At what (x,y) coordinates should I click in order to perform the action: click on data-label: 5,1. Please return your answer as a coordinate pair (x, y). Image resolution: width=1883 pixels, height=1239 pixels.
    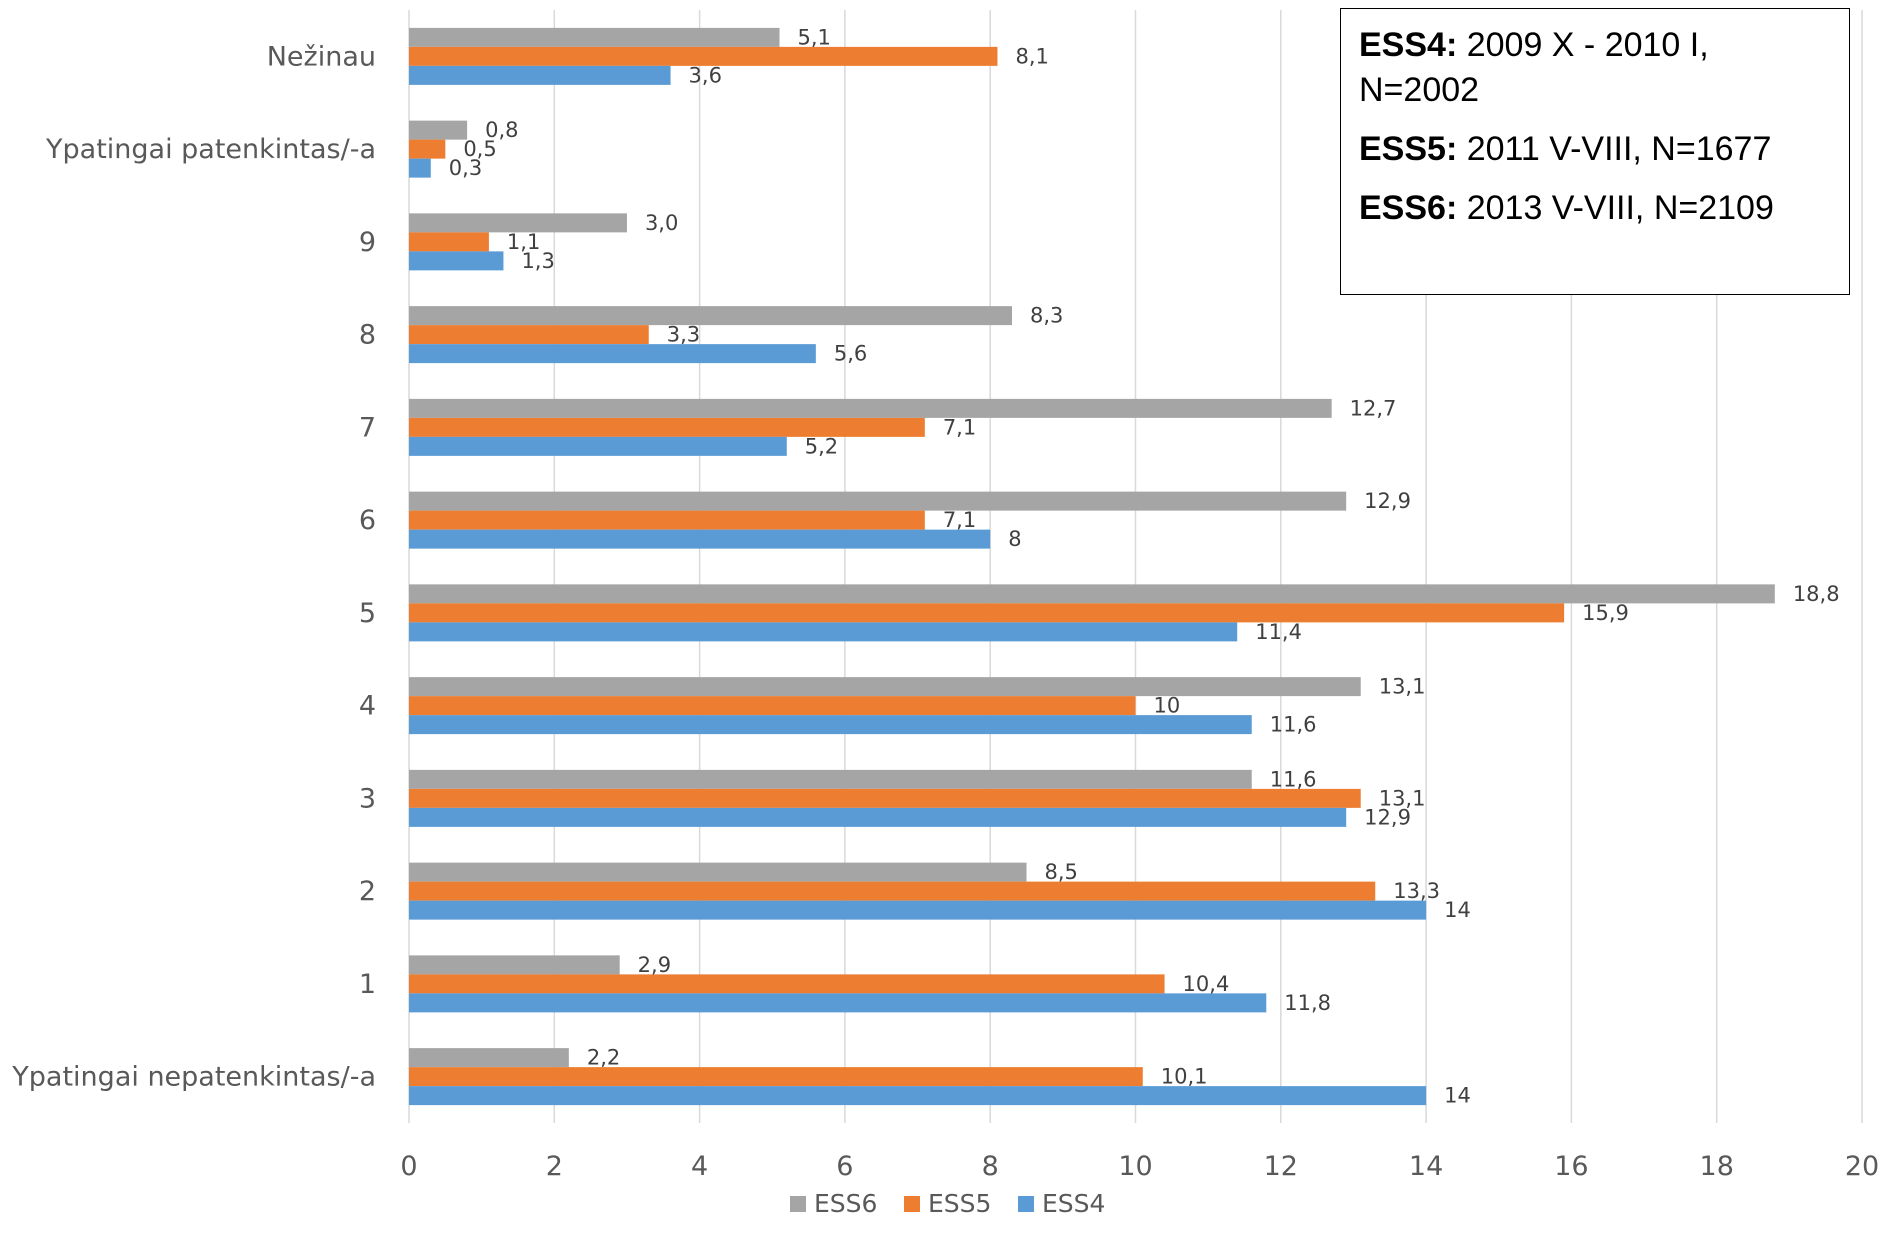
    Looking at the image, I should click on (814, 37).